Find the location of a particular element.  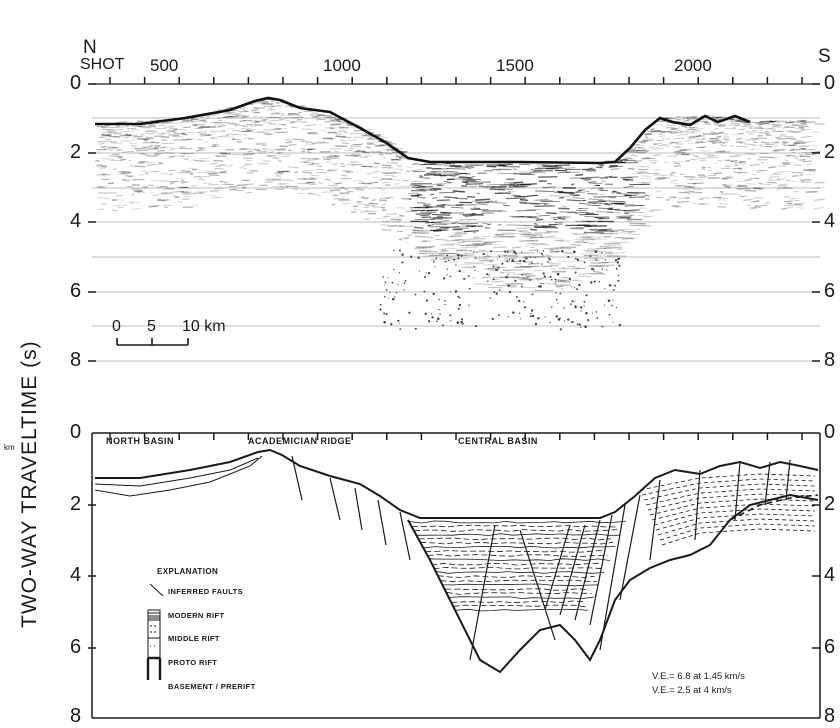

shoulder-layer is located at coordinates (738, 537).